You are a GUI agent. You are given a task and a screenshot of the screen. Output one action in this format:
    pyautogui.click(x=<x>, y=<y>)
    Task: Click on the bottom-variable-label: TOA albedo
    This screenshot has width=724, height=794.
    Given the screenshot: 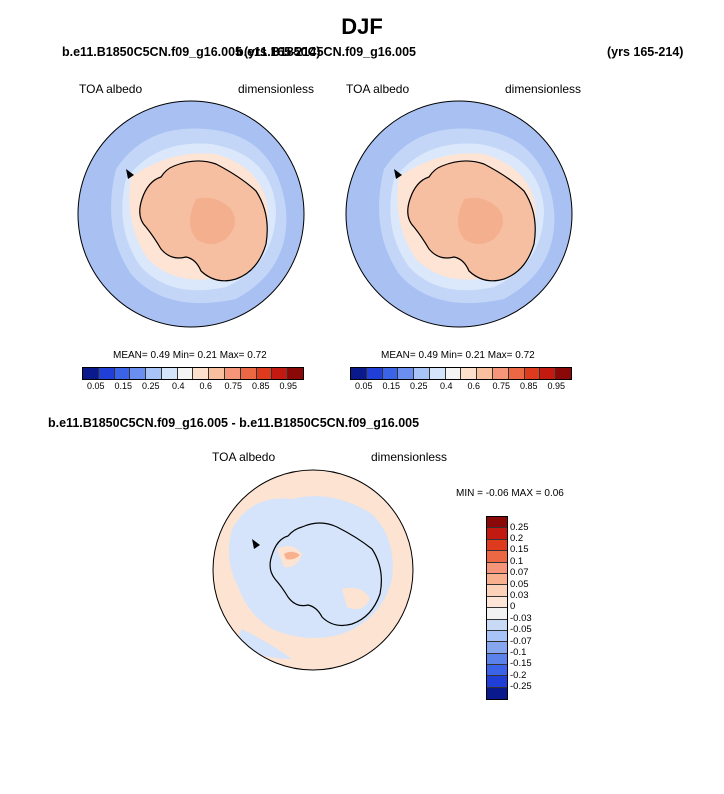 What is the action you would take?
    pyautogui.click(x=244, y=457)
    